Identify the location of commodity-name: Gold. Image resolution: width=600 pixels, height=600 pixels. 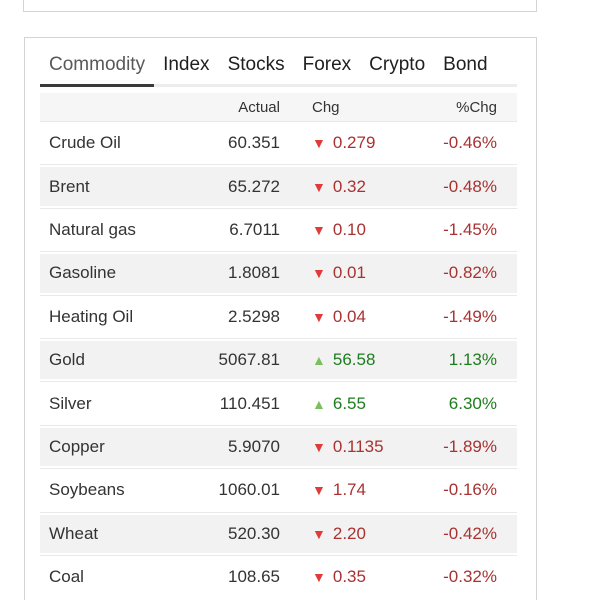
(67, 360).